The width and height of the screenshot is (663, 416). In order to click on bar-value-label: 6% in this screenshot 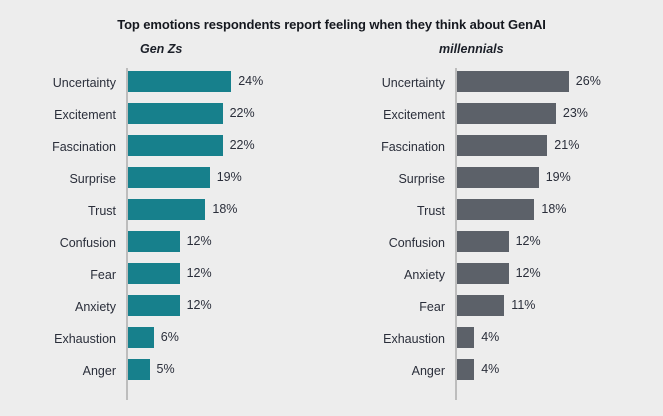, I will do `click(169, 337)`.